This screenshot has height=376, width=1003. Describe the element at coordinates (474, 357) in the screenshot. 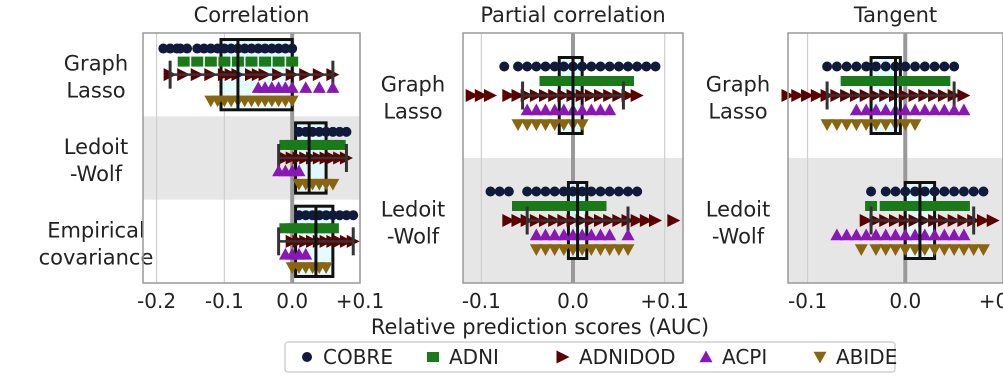

I see `legend-label: ADNI` at that location.